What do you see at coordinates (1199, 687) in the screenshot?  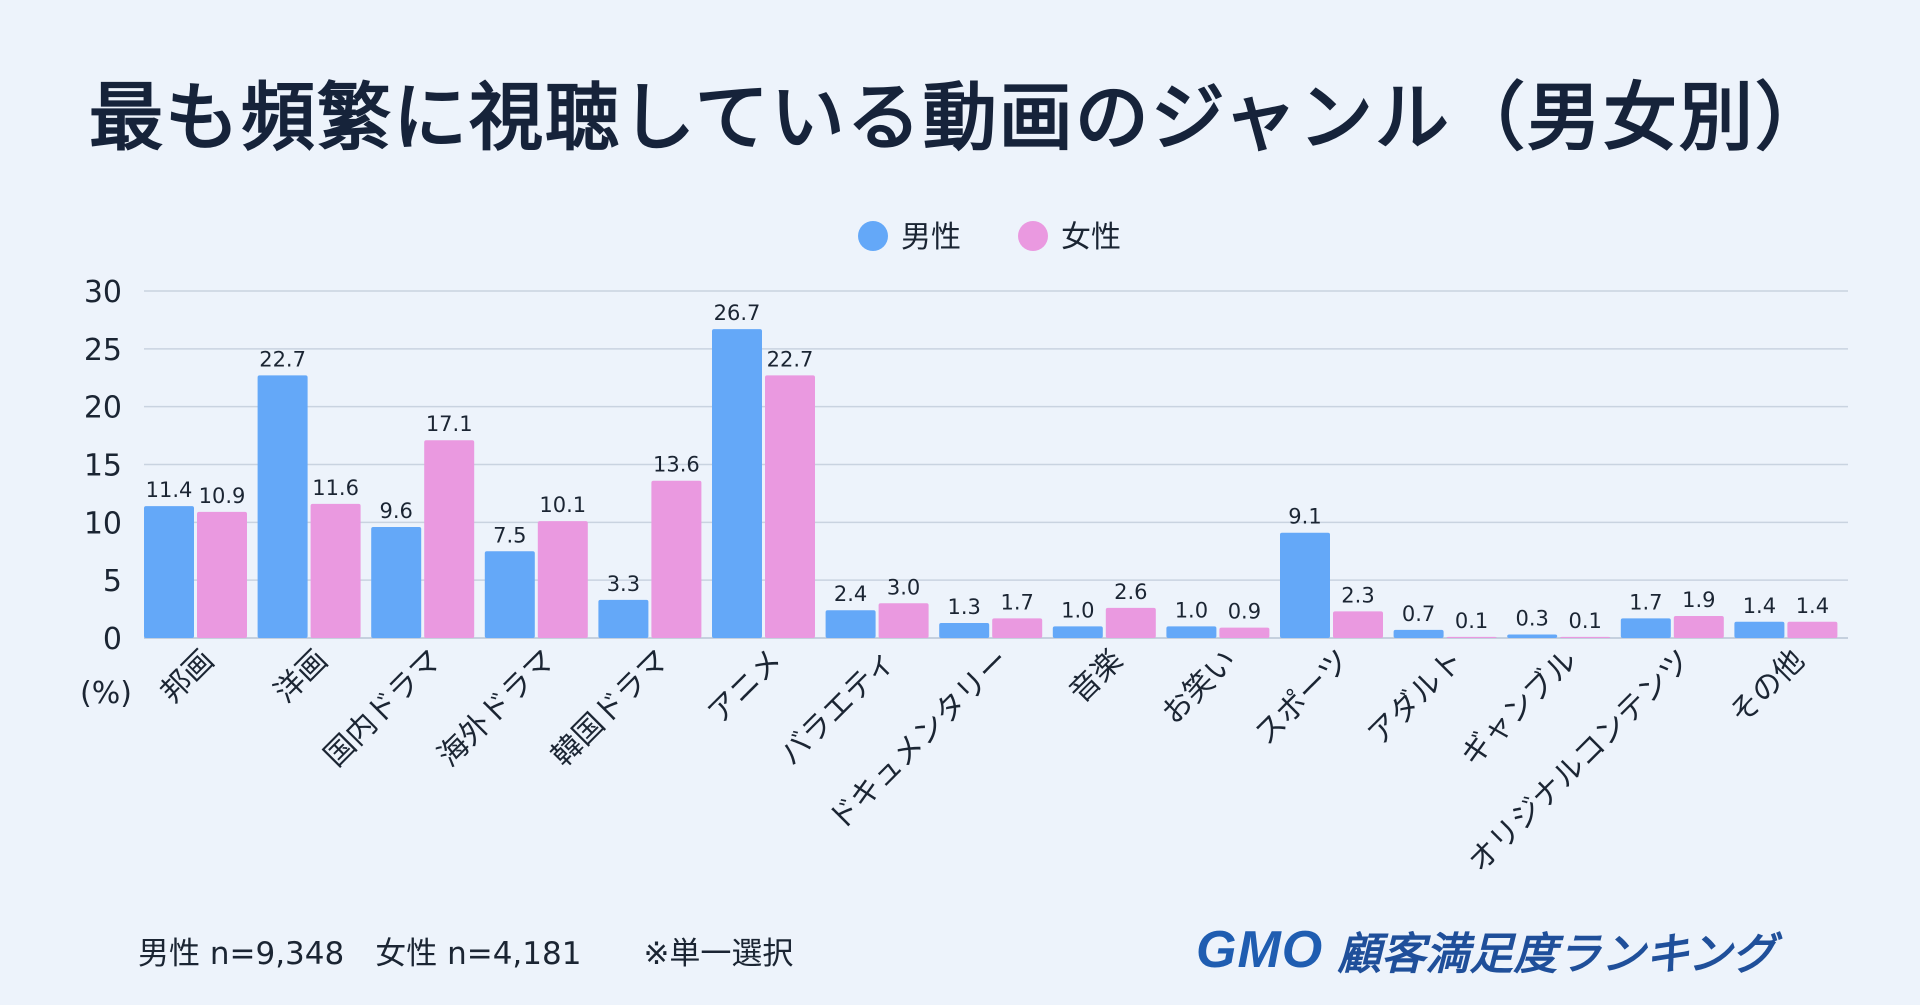 I see `x-tick-label: お笑い` at bounding box center [1199, 687].